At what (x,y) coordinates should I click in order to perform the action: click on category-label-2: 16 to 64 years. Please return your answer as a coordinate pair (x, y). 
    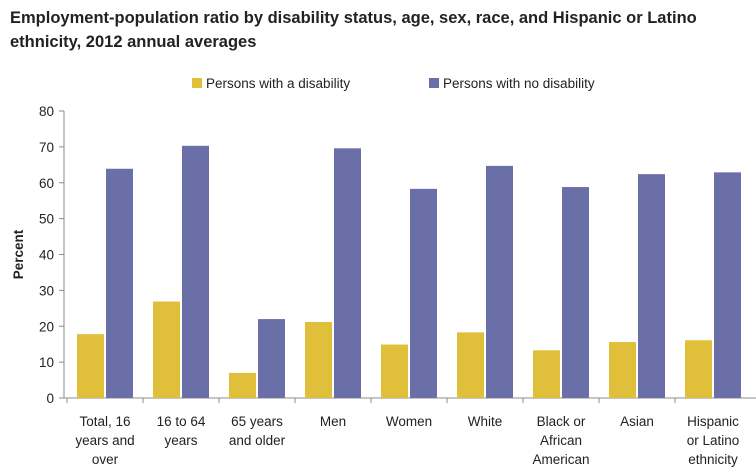
    Looking at the image, I should click on (181, 431).